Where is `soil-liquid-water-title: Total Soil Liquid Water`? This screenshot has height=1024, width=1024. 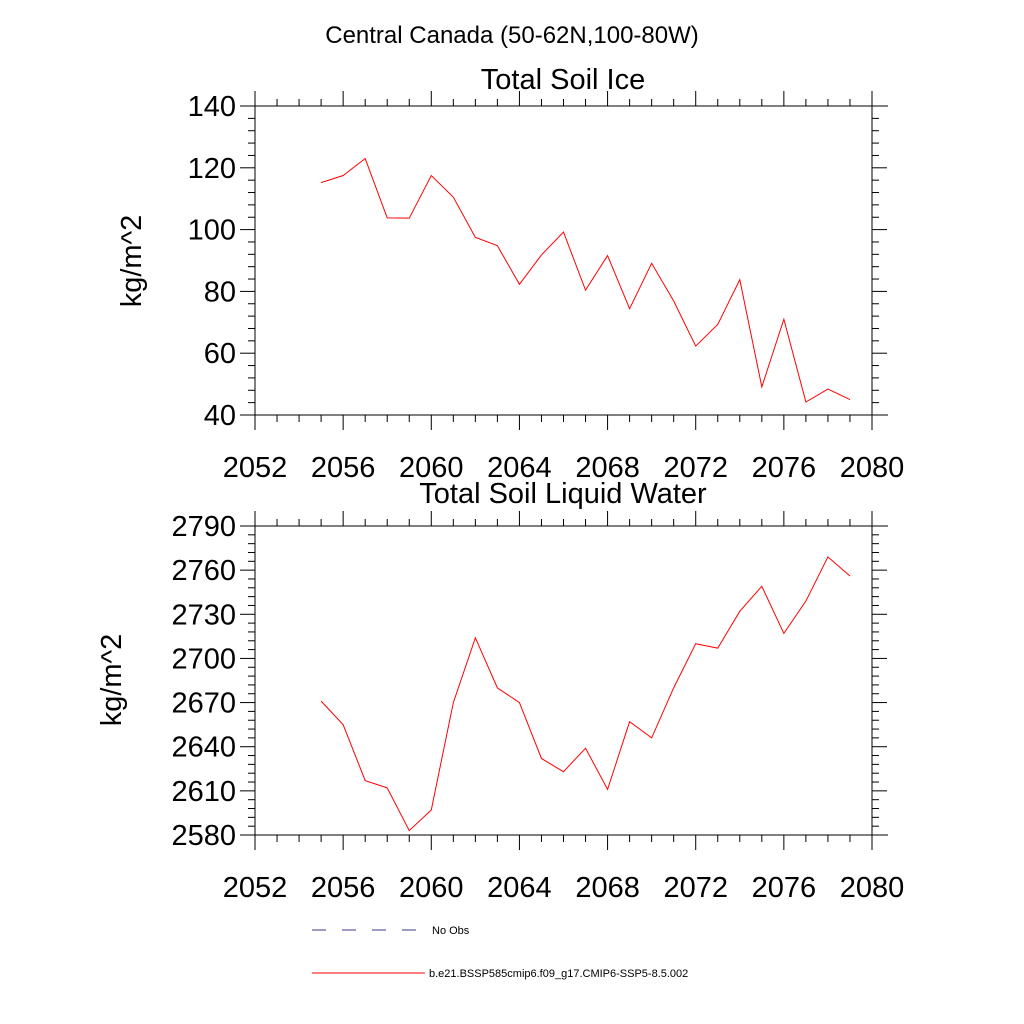 soil-liquid-water-title: Total Soil Liquid Water is located at coordinates (563, 494).